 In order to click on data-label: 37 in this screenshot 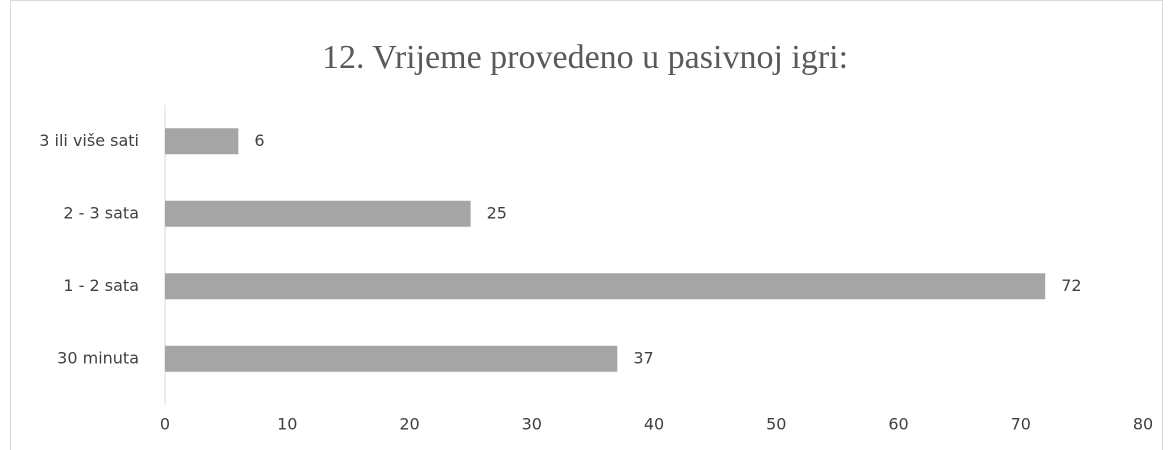, I will do `click(643, 357)`.